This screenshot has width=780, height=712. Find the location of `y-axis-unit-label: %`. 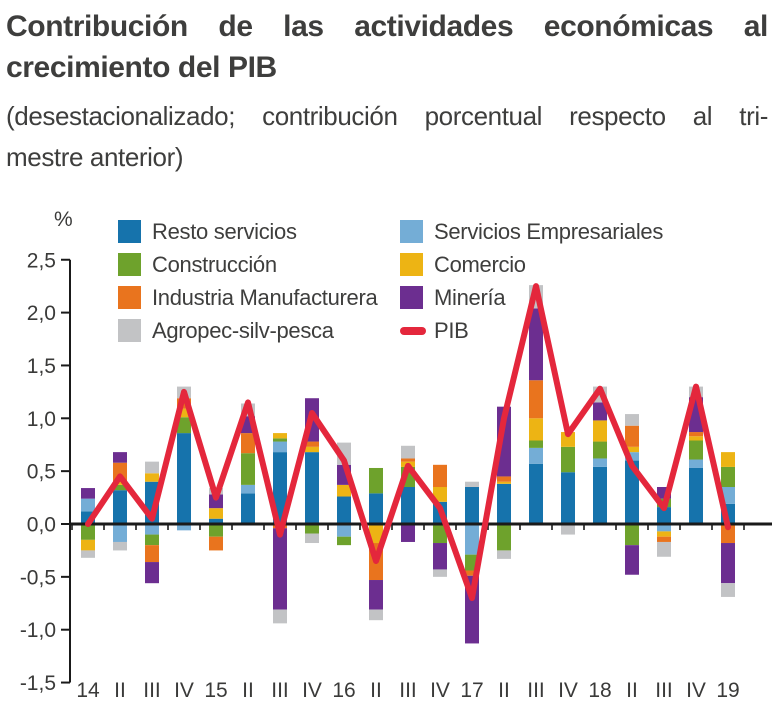

y-axis-unit-label: % is located at coordinates (63, 219).